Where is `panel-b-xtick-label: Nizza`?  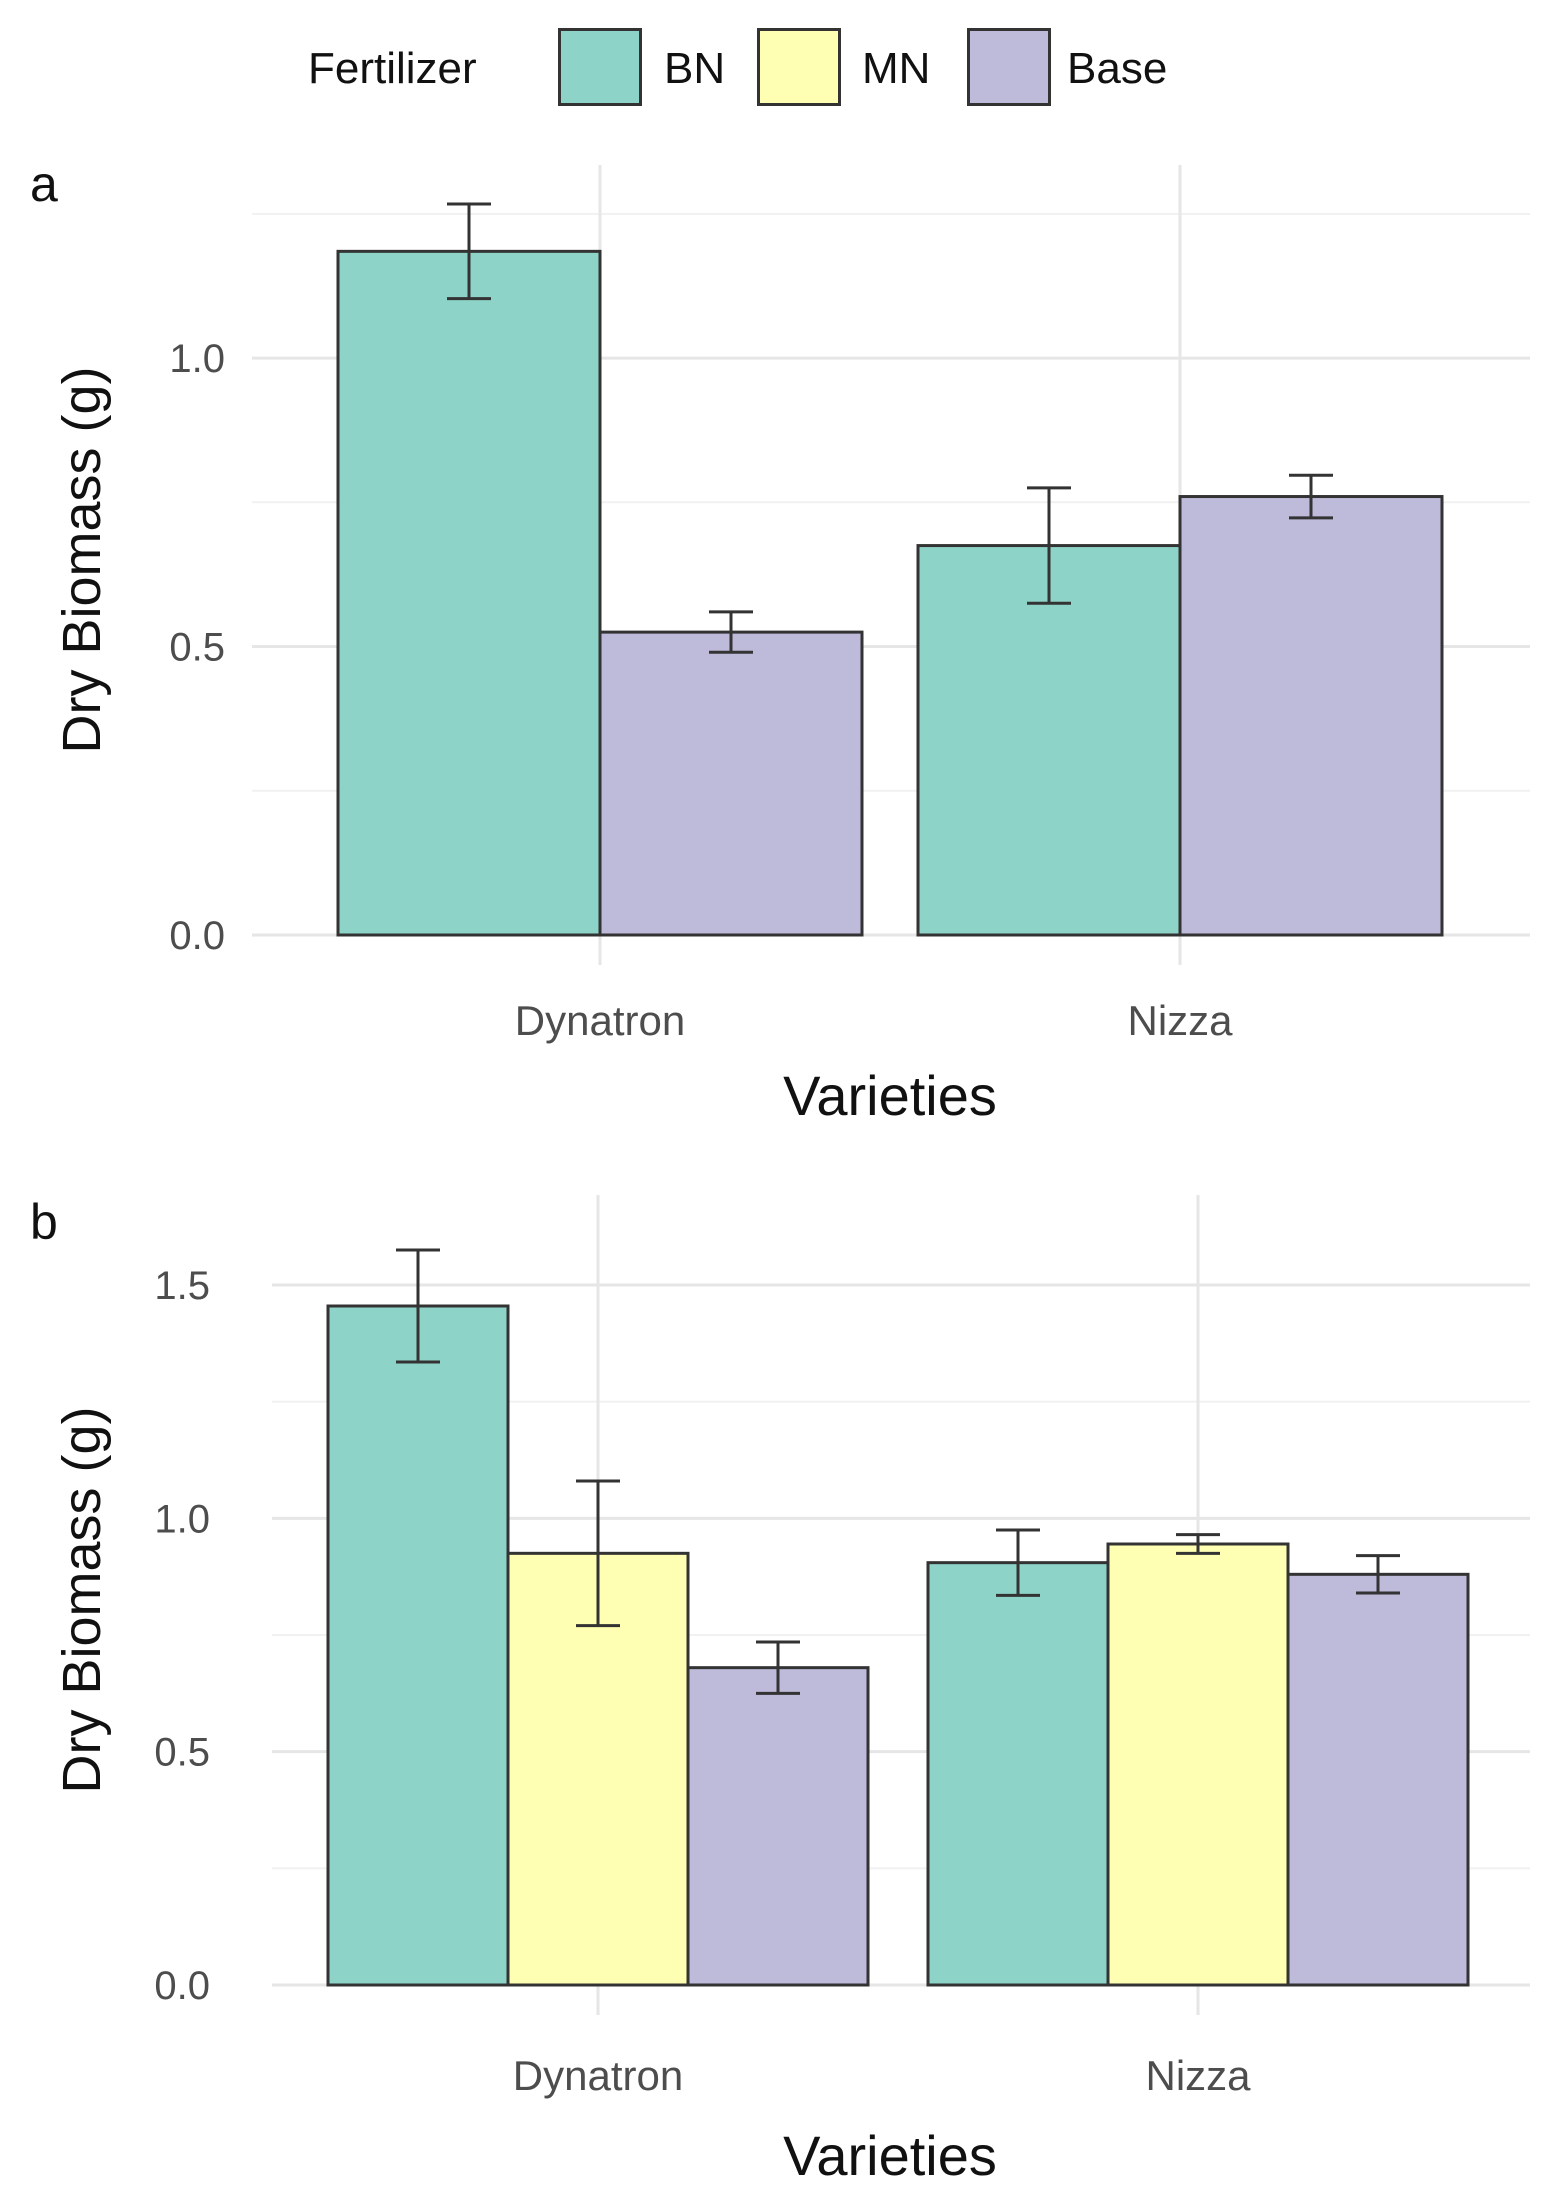 panel-b-xtick-label: Nizza is located at coordinates (1198, 2075).